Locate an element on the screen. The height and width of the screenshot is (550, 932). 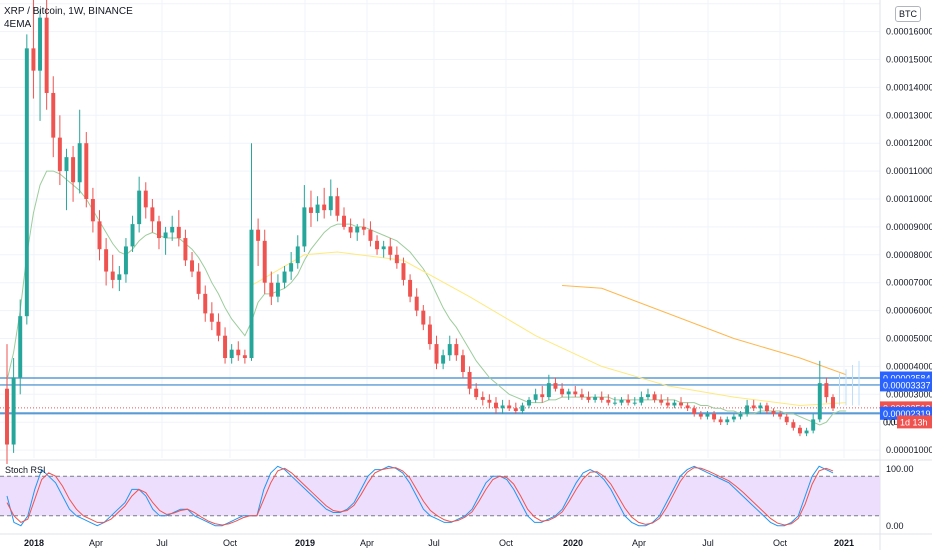
stoch-rsi-title: Stoch RSI is located at coordinates (25, 470).